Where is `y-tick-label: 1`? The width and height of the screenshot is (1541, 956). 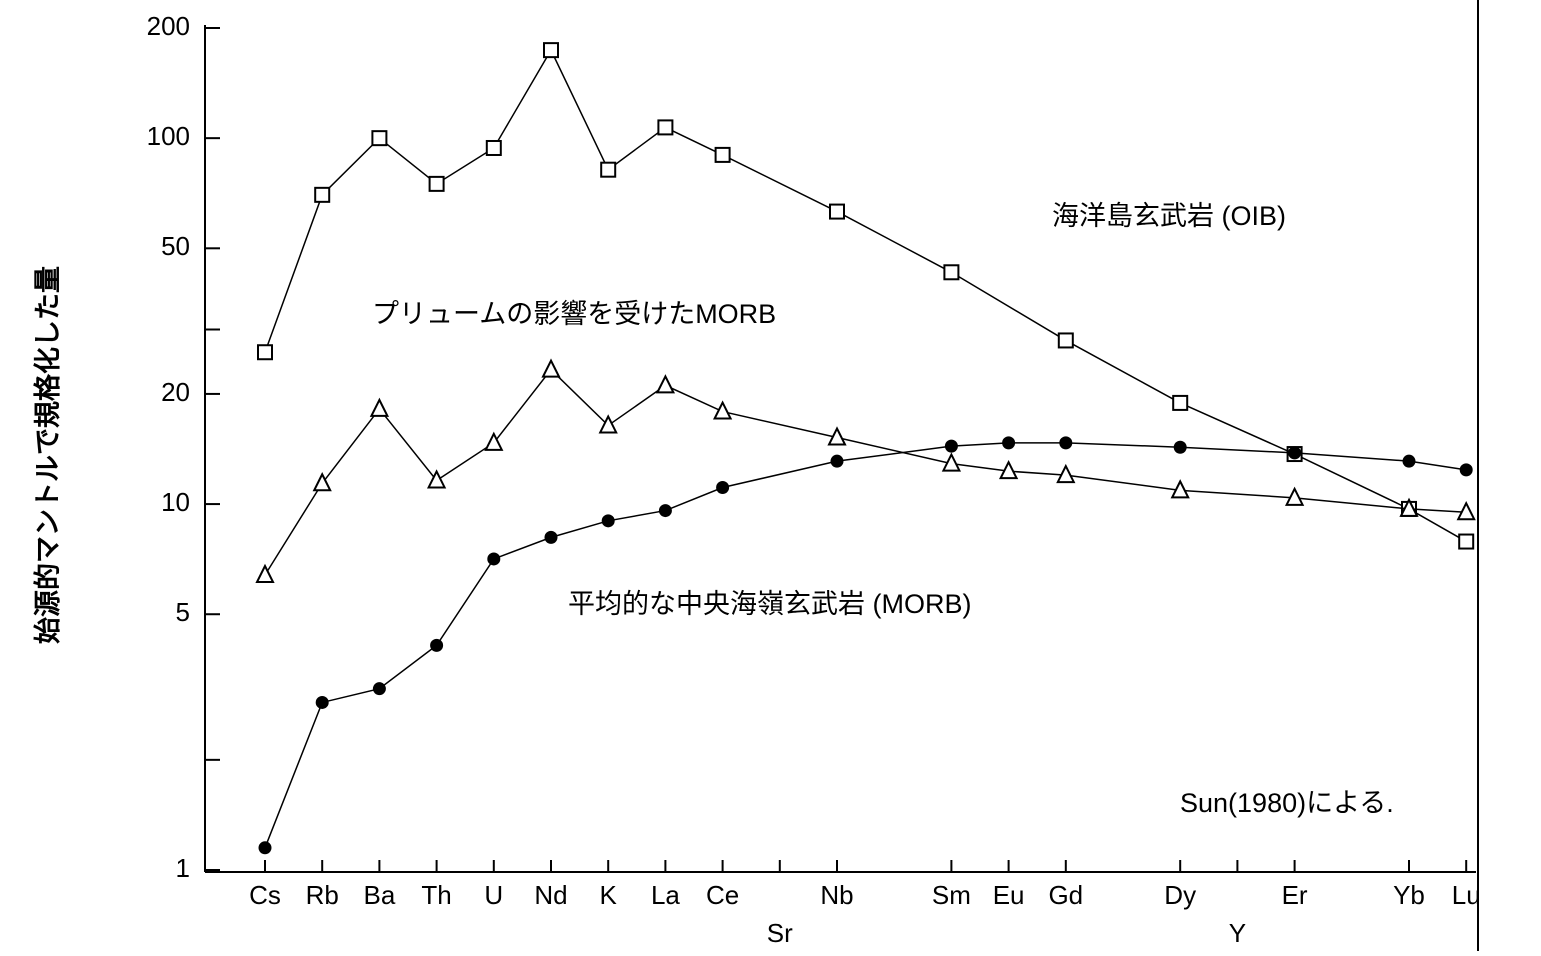
y-tick-label: 1 is located at coordinates (183, 868).